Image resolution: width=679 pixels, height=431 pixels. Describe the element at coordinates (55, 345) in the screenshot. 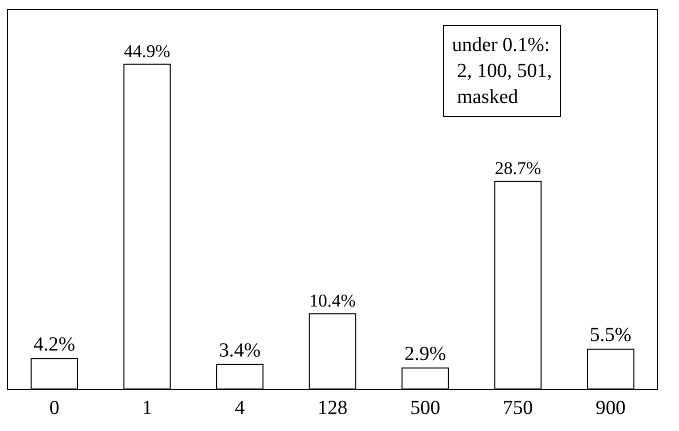

I see `data-label: 4.2%` at that location.